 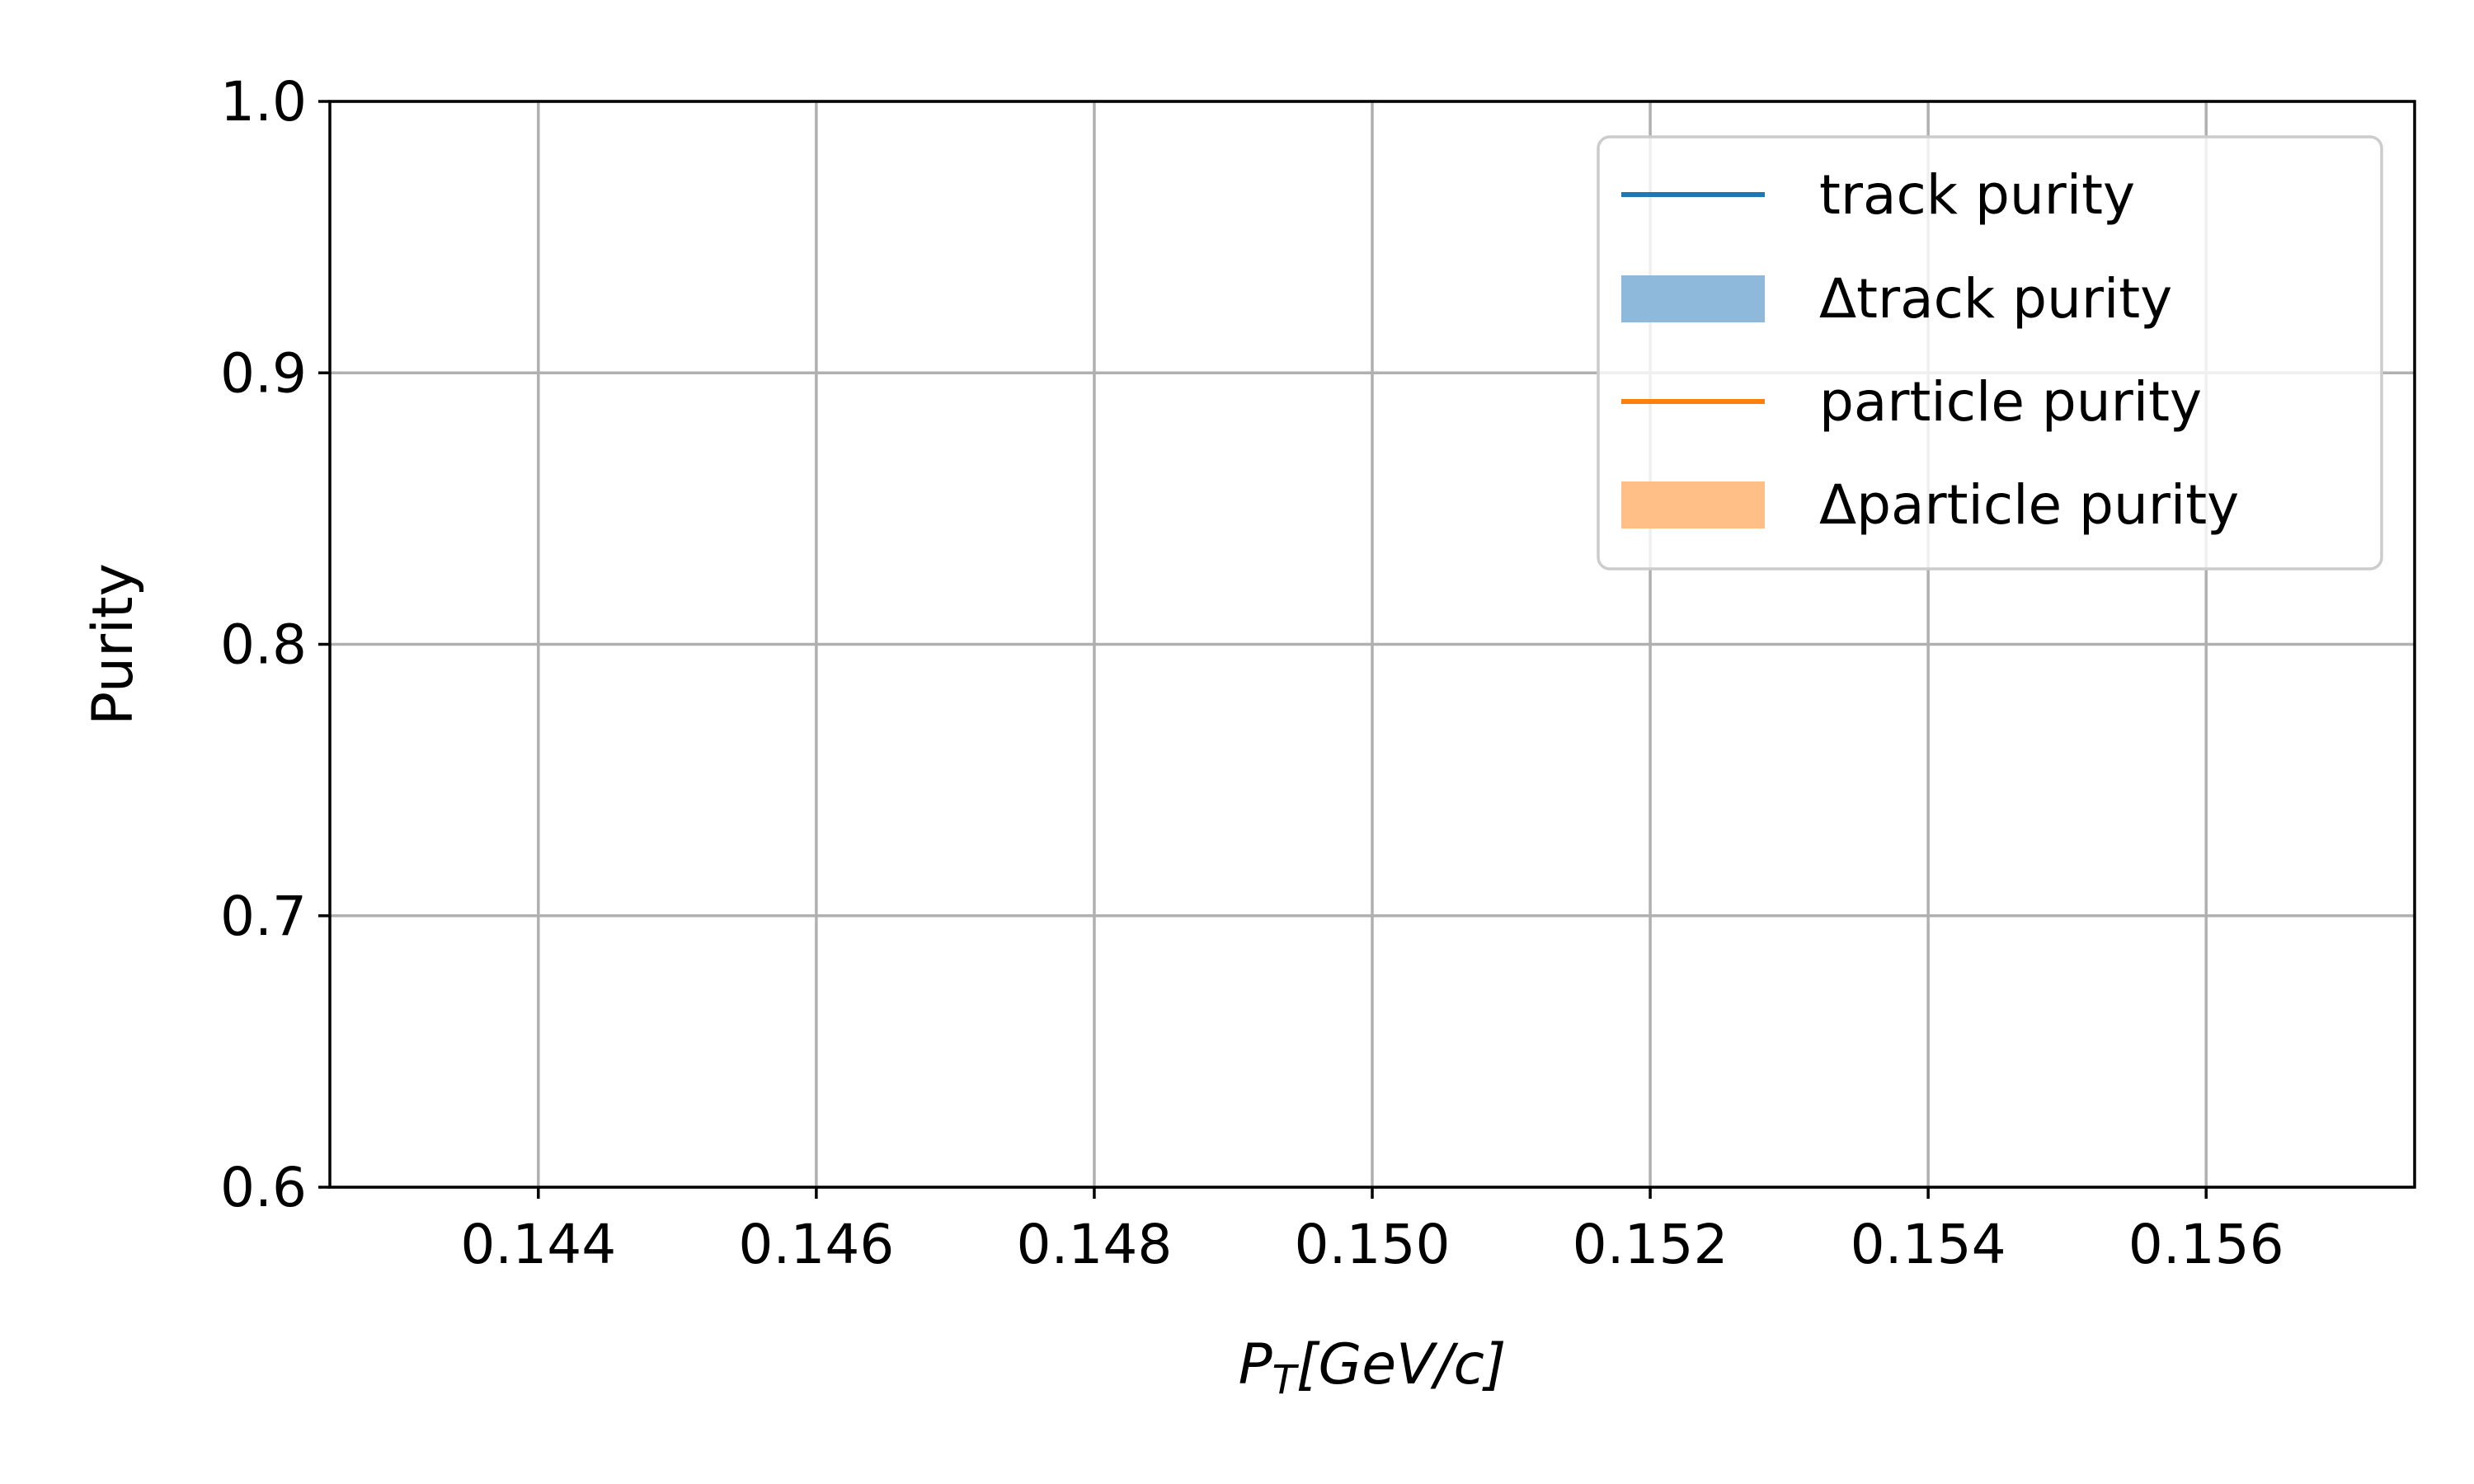 I want to click on legend-label: Δparticle purity, so click(x=2029, y=505).